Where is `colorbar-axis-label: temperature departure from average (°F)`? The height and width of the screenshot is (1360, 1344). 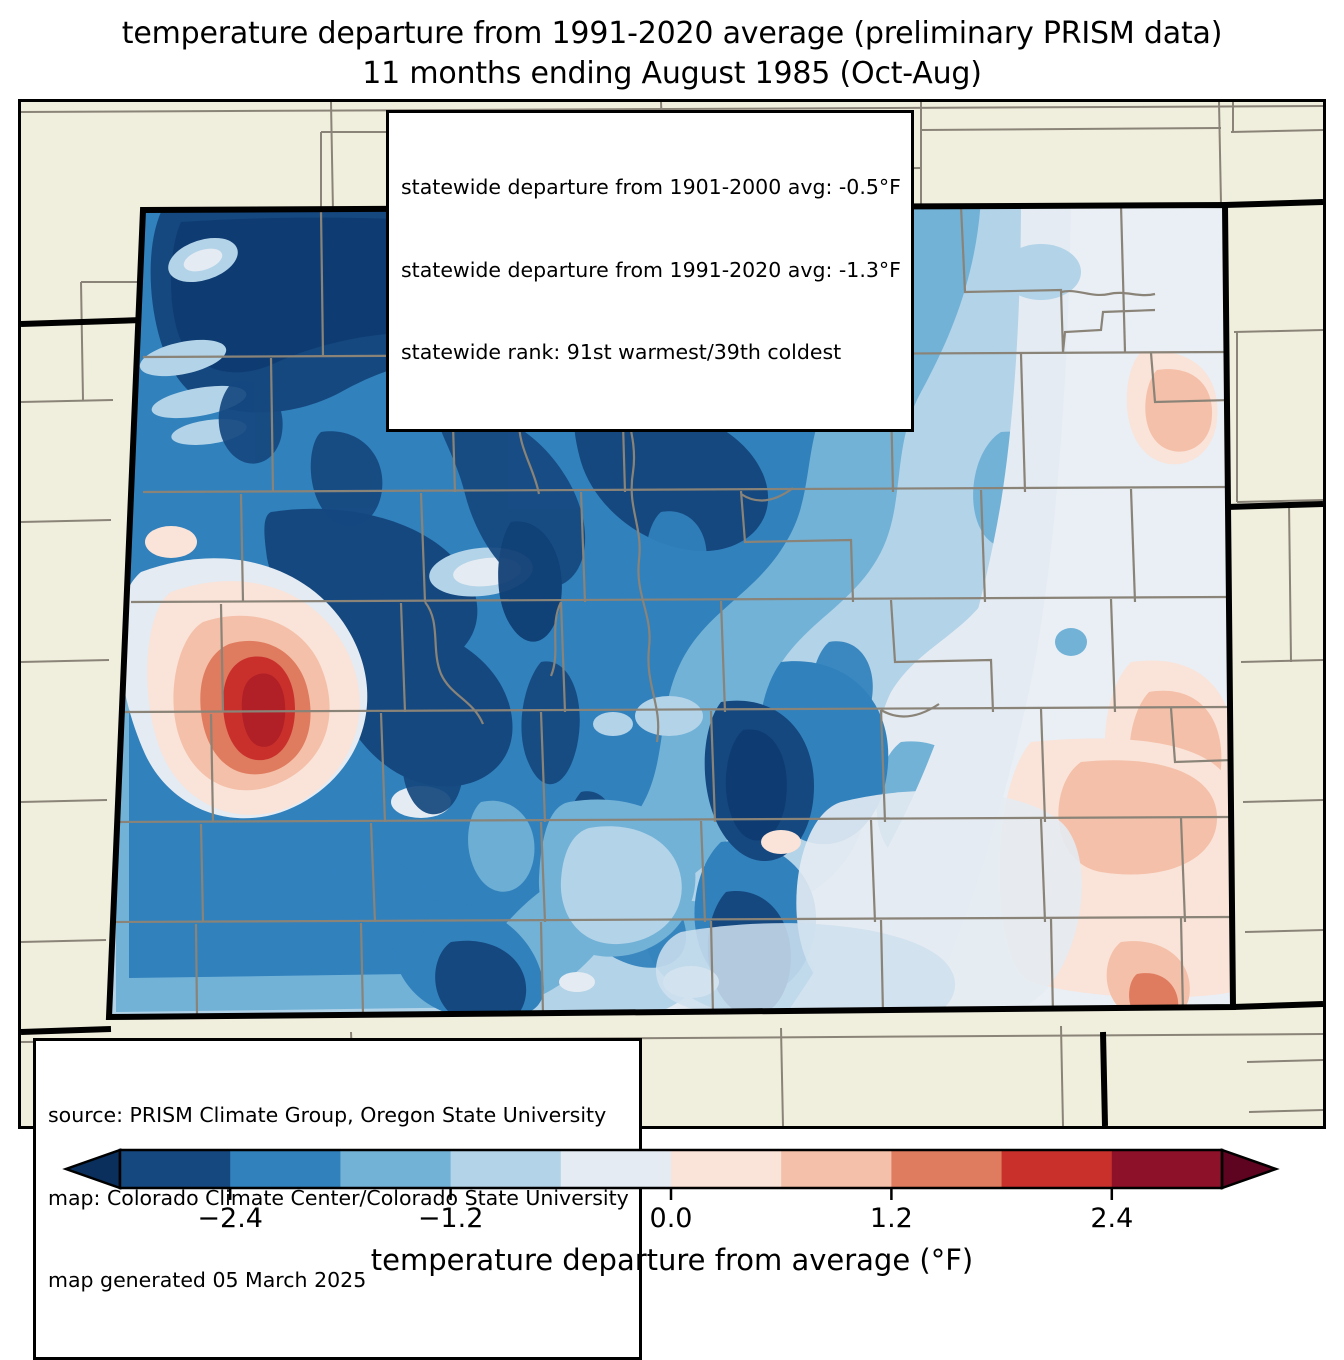
colorbar-axis-label: temperature departure from average (°F) is located at coordinates (672, 1260).